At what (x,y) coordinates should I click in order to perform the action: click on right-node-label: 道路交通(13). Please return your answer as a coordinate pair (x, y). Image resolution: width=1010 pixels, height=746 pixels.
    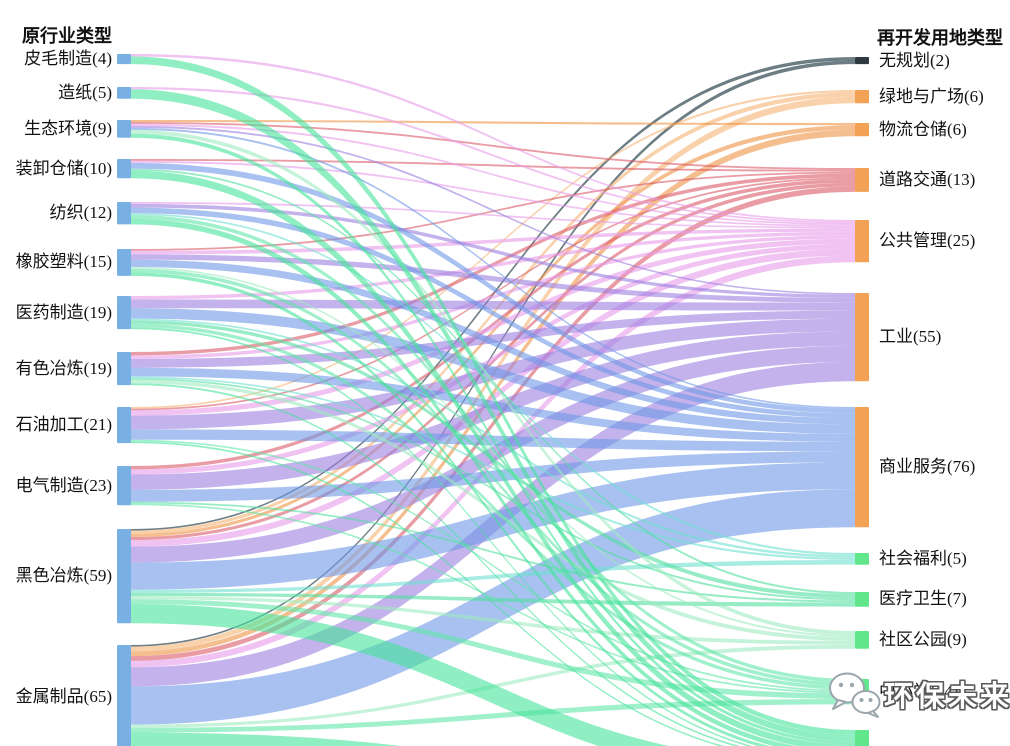
    Looking at the image, I should click on (927, 179).